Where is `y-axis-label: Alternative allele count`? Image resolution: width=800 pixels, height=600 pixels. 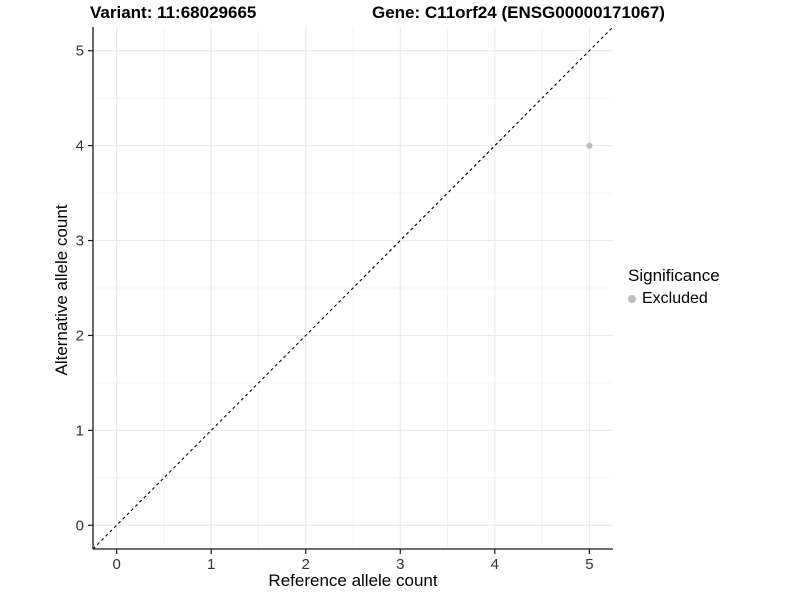
y-axis-label: Alternative allele count is located at coordinates (61, 290).